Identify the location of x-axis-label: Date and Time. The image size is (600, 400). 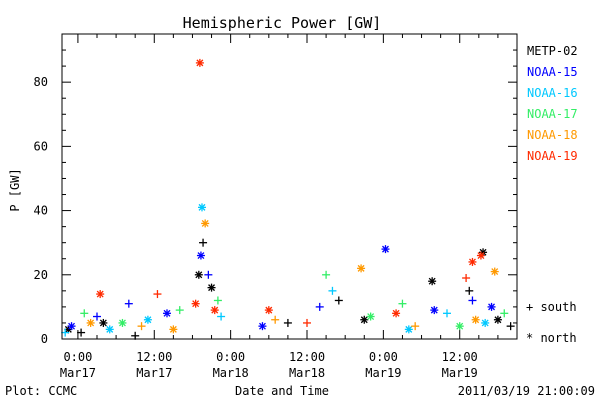
(282, 391).